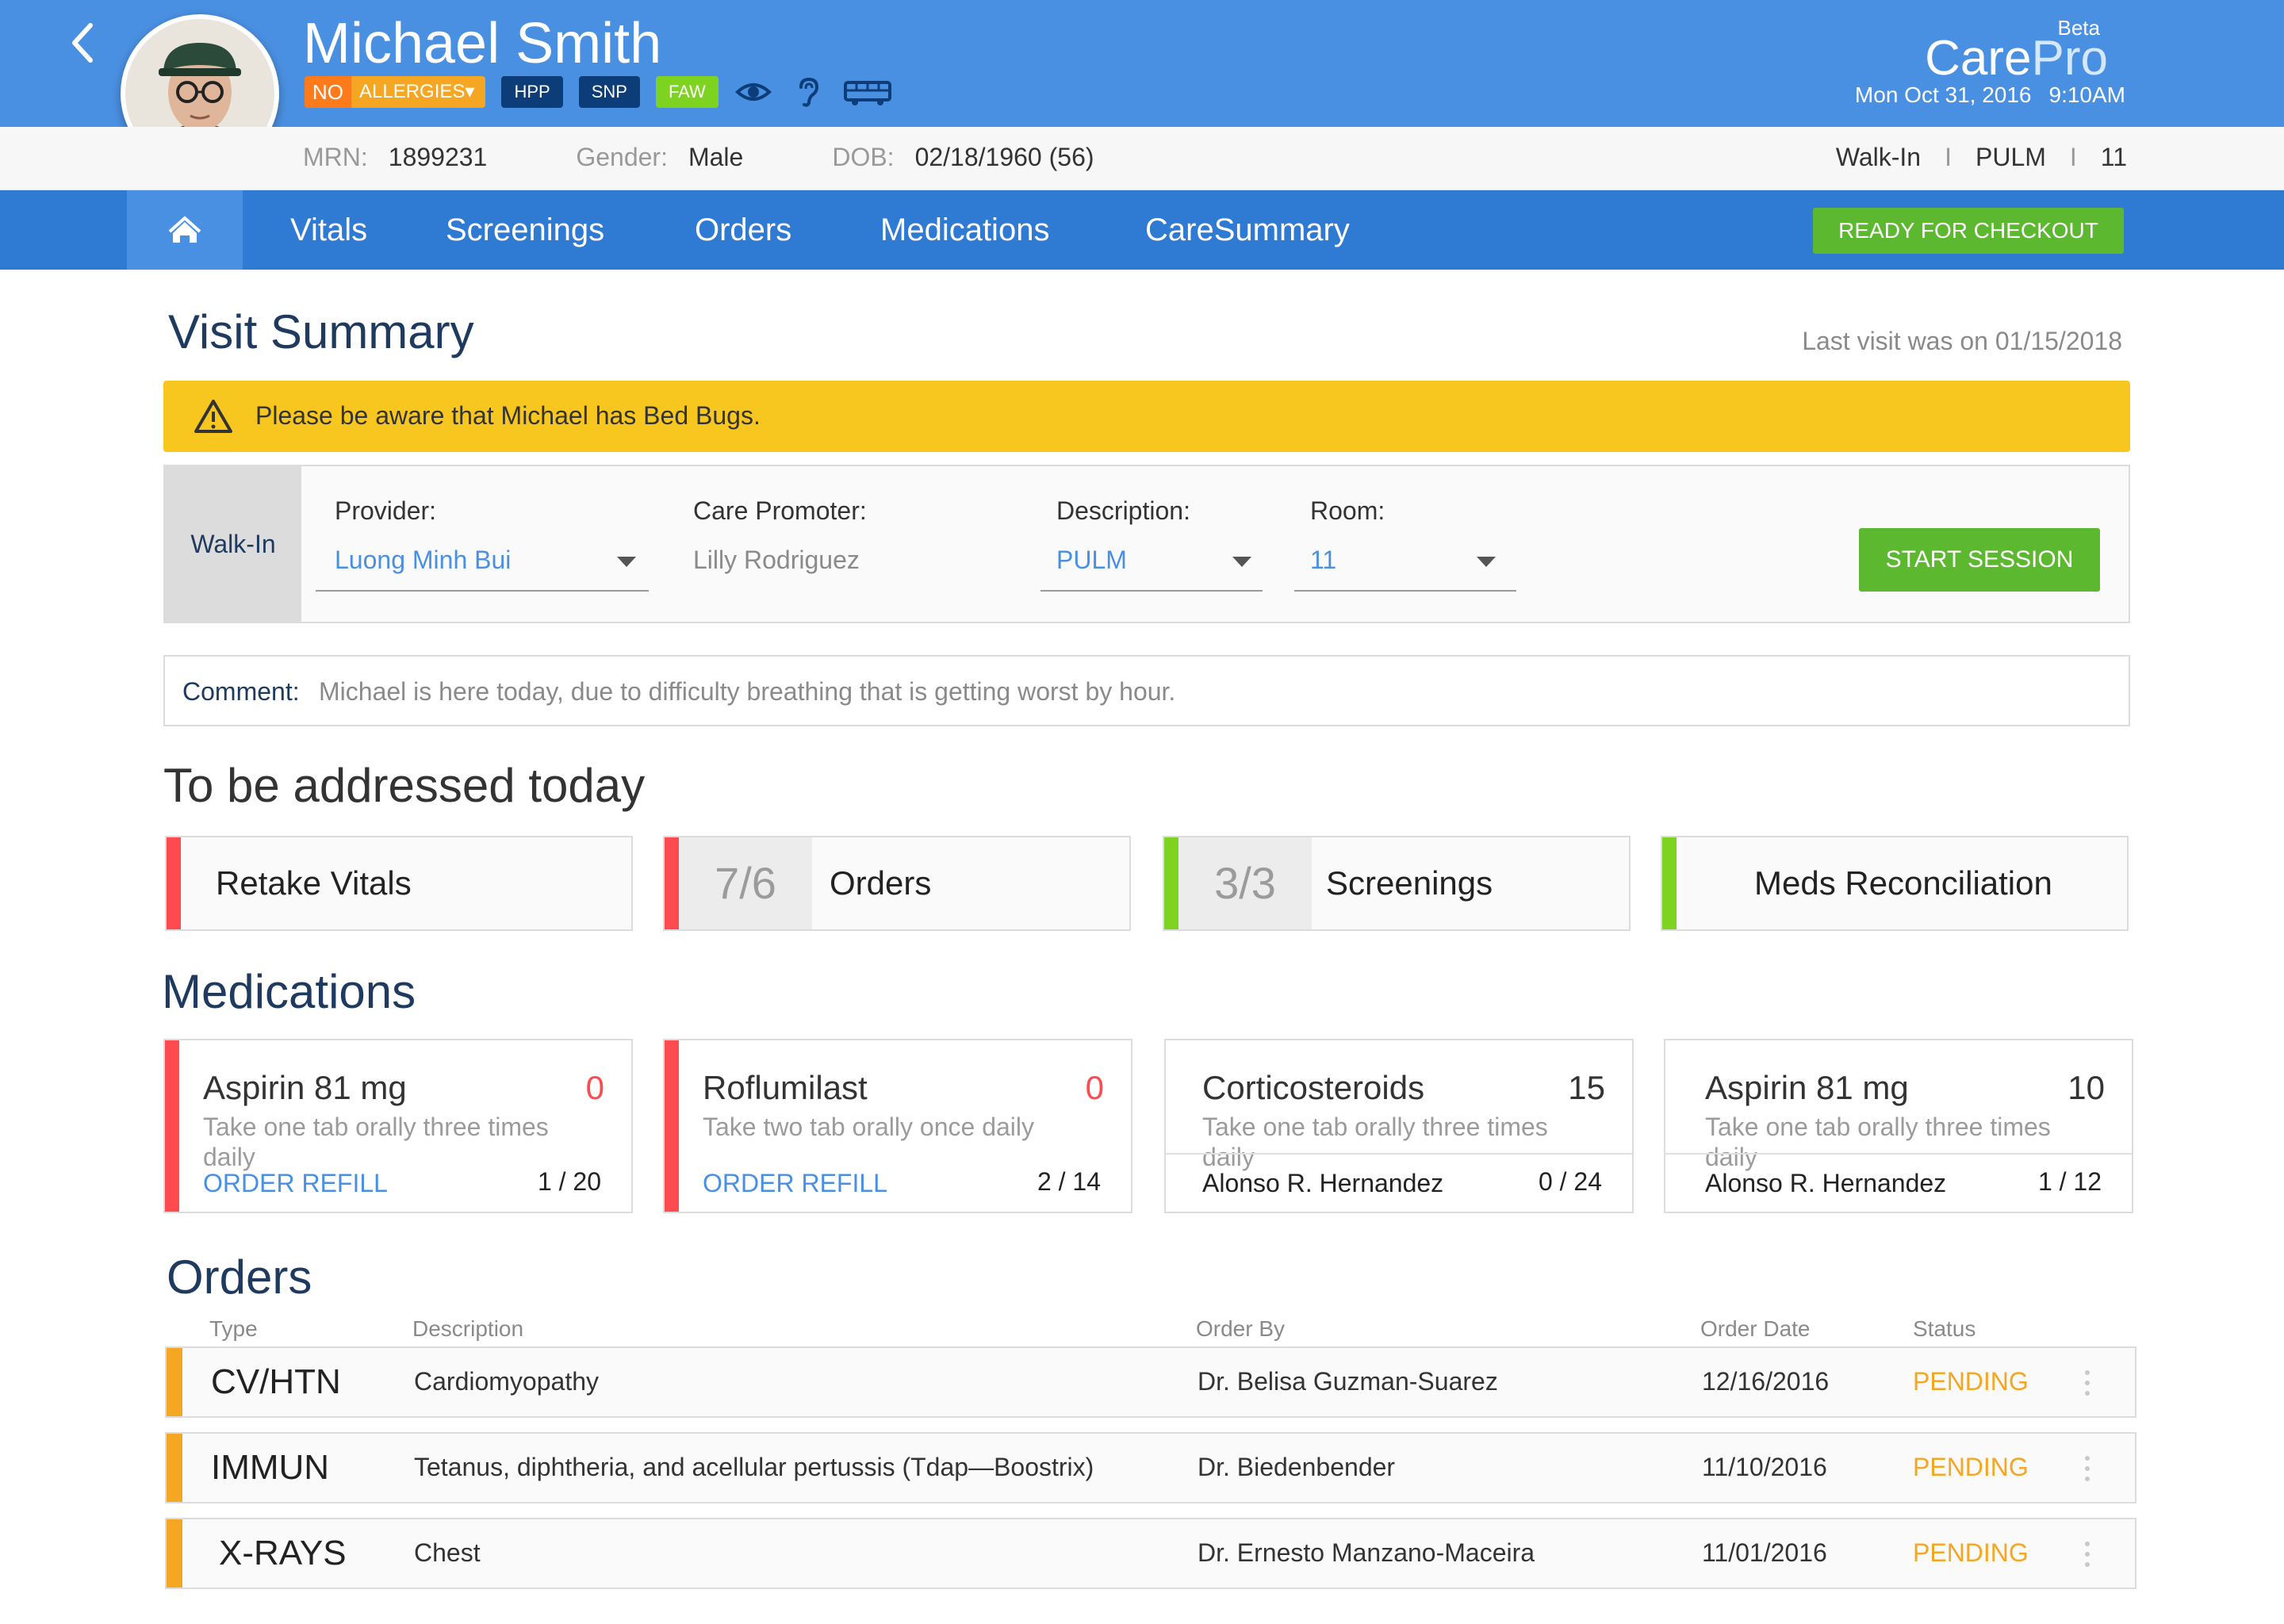 Image resolution: width=2284 pixels, height=1624 pixels. What do you see at coordinates (83, 43) in the screenshot?
I see `back-chevron-icon` at bounding box center [83, 43].